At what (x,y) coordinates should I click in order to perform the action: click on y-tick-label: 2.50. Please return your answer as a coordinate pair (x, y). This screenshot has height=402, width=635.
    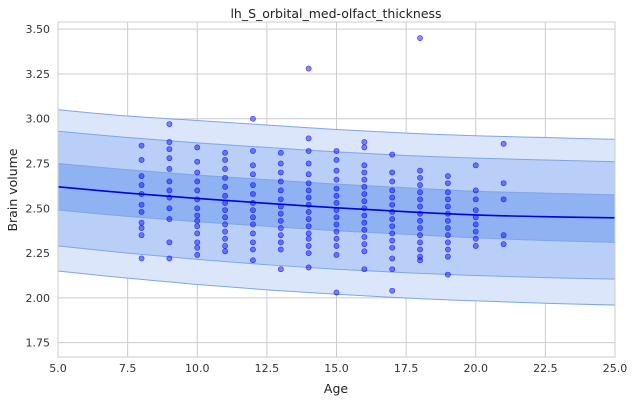
    Looking at the image, I should click on (38, 208).